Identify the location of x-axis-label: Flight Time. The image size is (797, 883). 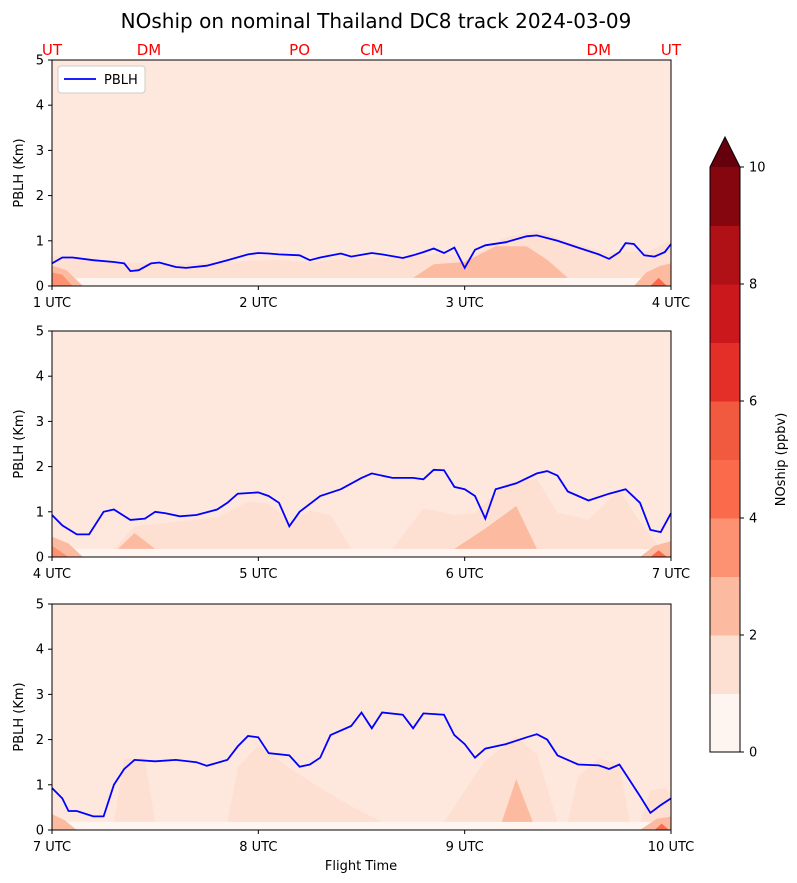
(361, 866).